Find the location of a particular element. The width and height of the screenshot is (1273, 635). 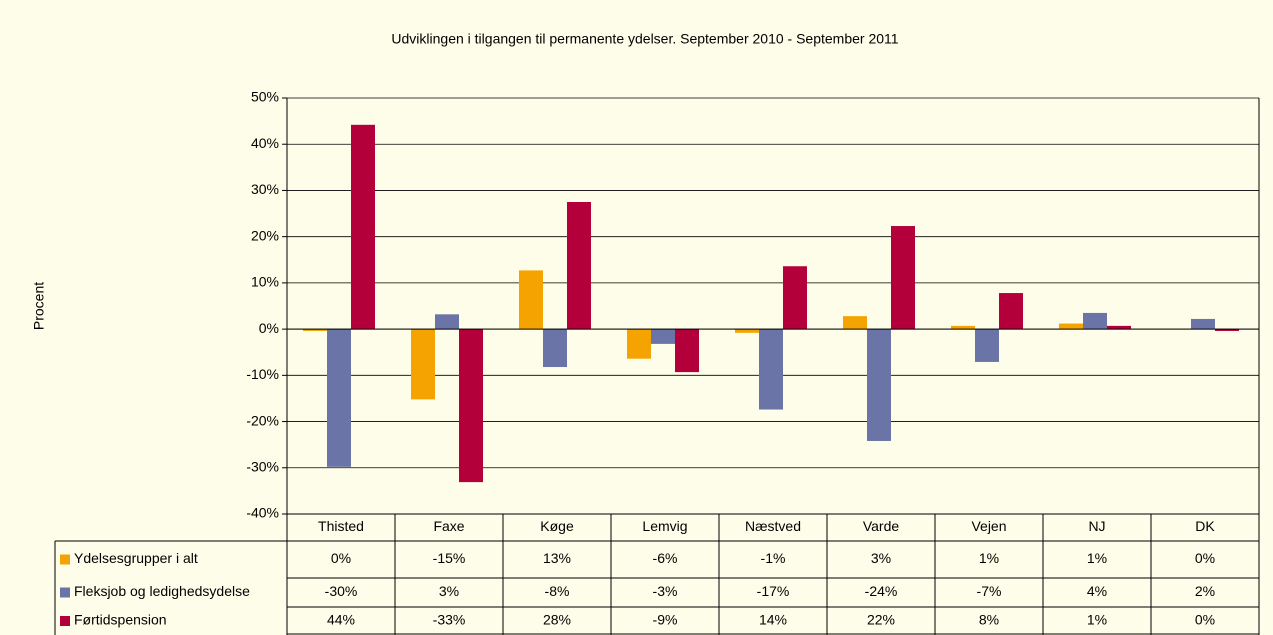

y-tick-label: 0% is located at coordinates (269, 328).